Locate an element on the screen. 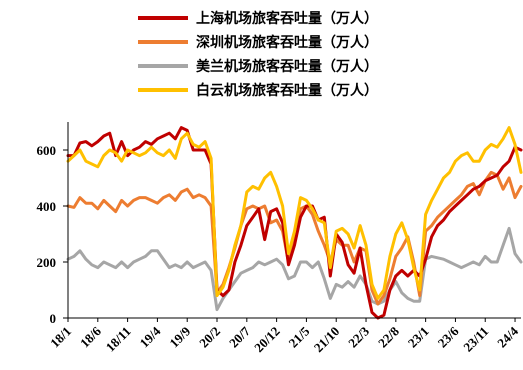 The image size is (523, 370). x-tick-label-3: 19/4 is located at coordinates (150, 336).